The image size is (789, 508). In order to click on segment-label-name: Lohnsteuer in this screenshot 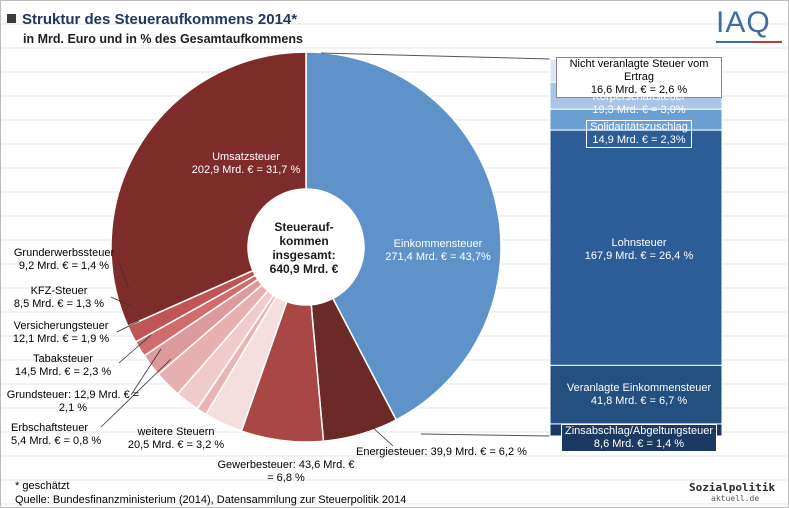, I will do `click(639, 243)`.